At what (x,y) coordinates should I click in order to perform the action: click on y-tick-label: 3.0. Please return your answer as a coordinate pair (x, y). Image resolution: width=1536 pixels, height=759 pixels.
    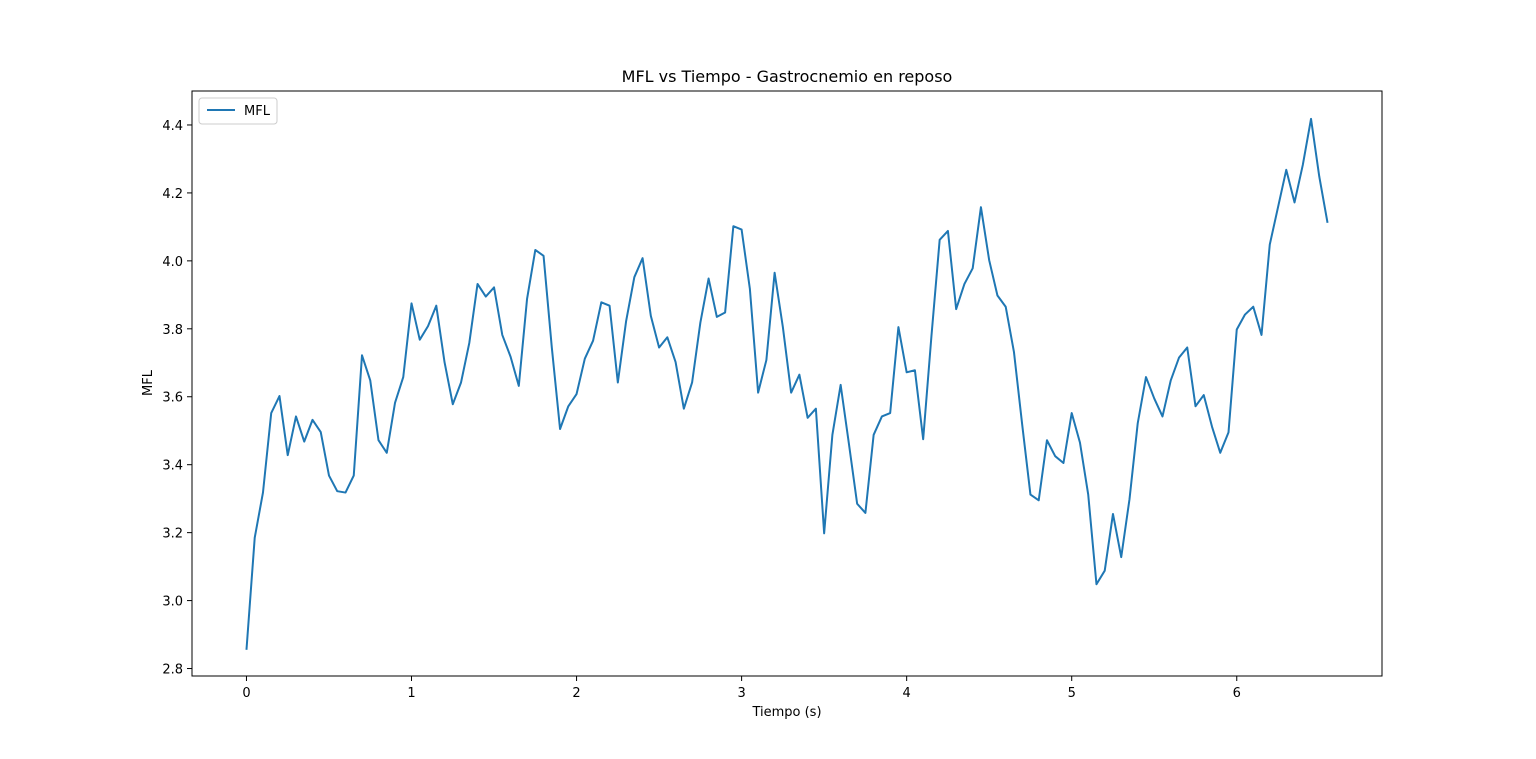
    Looking at the image, I should click on (172, 602).